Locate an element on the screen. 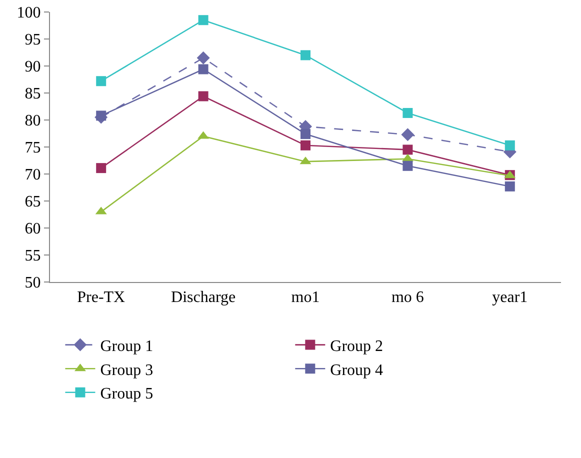 The image size is (581, 458). x-tick-label: Discharge is located at coordinates (203, 297).